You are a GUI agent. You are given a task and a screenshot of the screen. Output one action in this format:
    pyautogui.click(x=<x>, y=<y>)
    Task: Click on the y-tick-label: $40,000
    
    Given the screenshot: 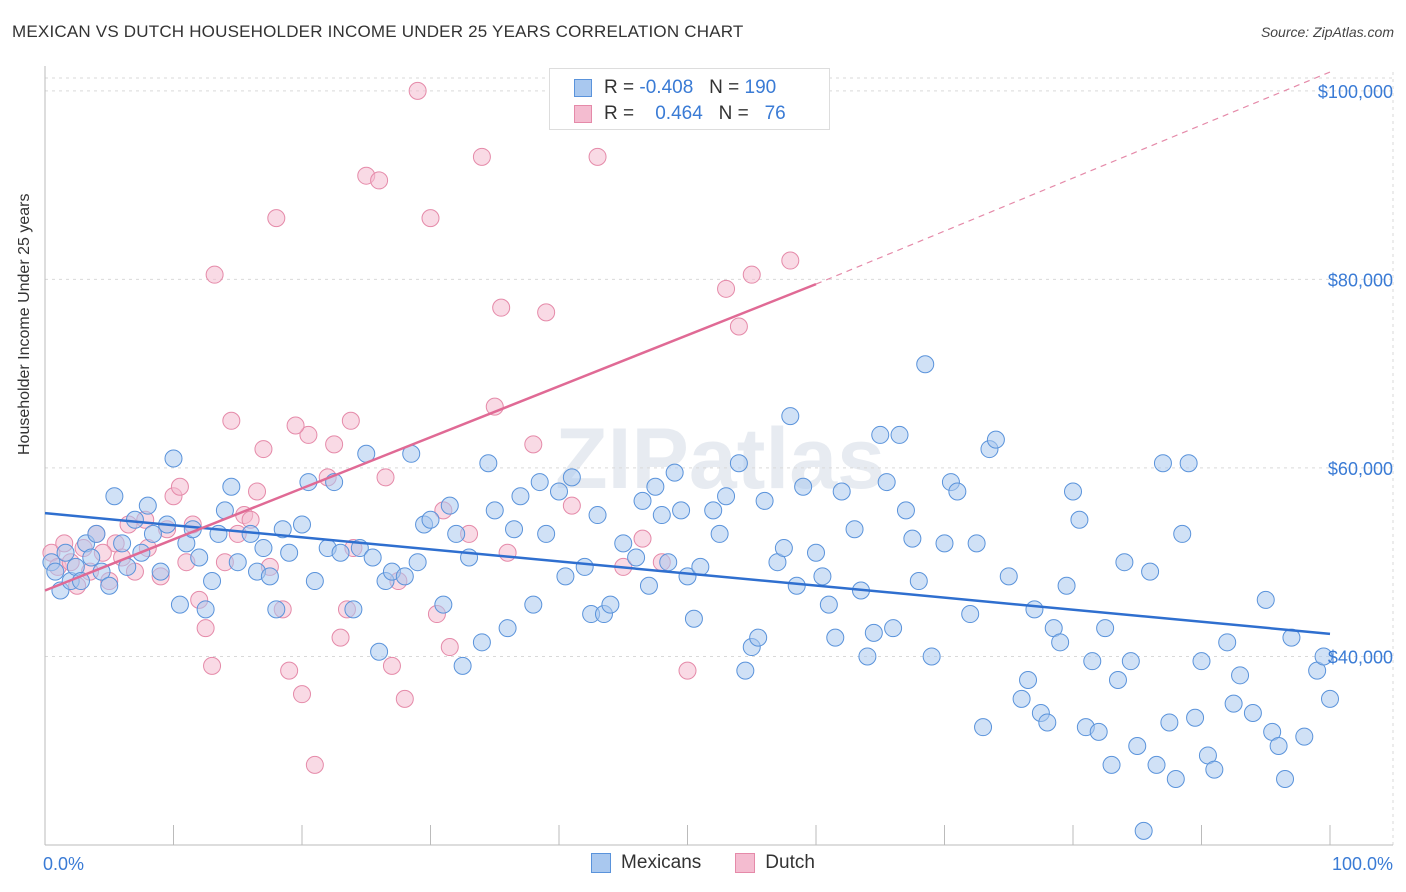 What is the action you would take?
    pyautogui.click(x=1360, y=657)
    